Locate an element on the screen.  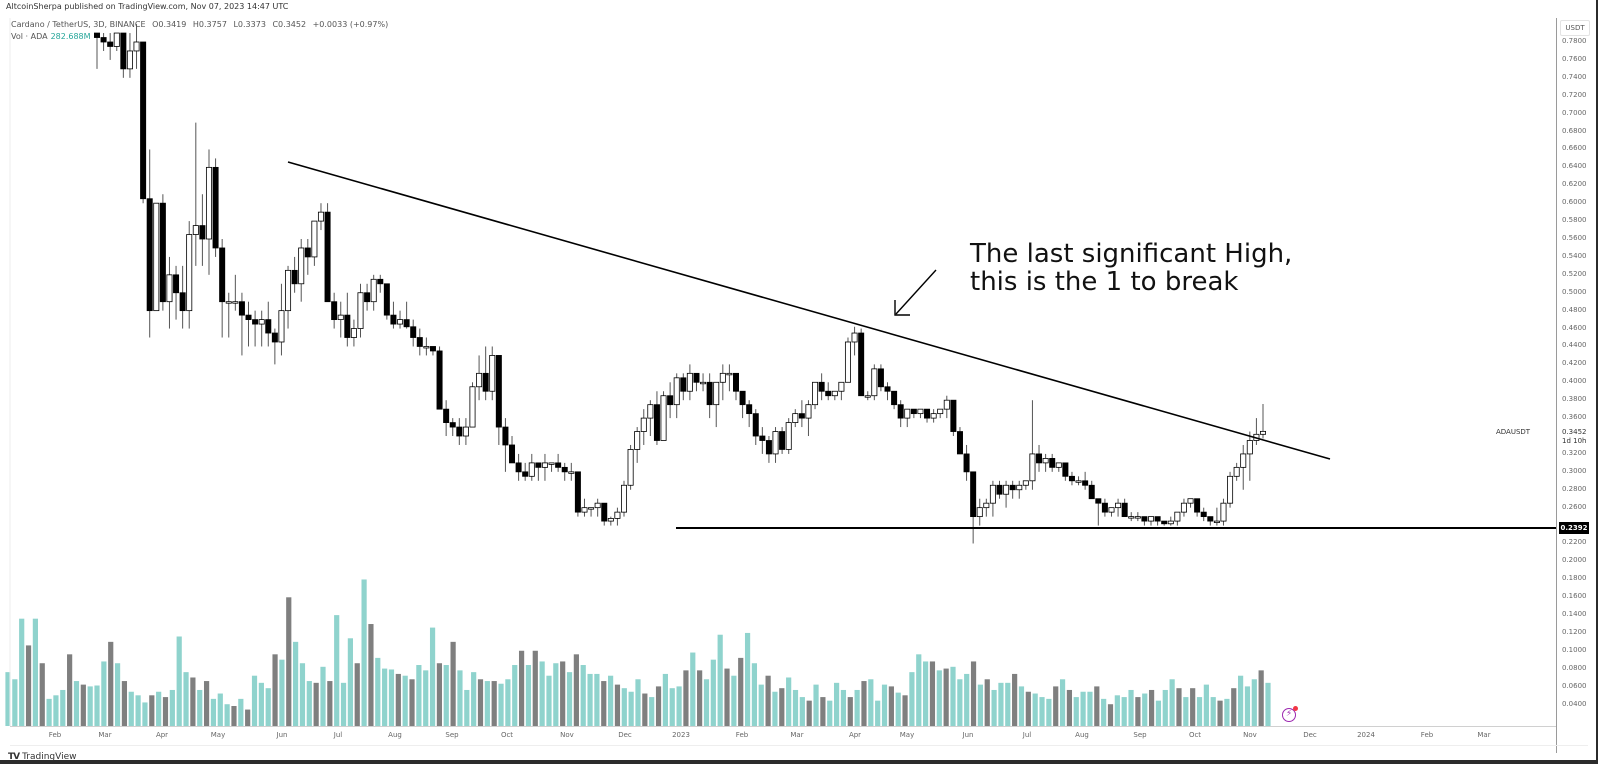
ohlc-high: H0.3757 is located at coordinates (209, 24).